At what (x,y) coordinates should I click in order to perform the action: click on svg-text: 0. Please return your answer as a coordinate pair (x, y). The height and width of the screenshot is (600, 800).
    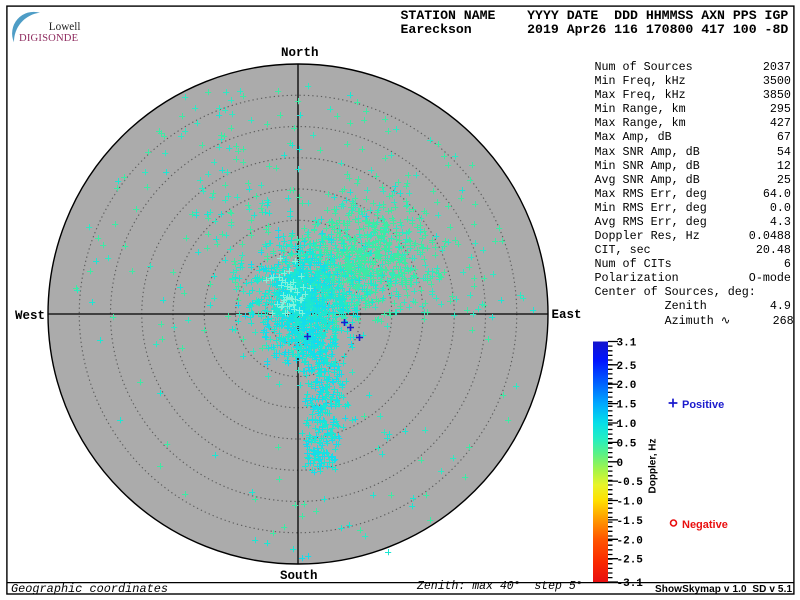
    Looking at the image, I should click on (620, 464).